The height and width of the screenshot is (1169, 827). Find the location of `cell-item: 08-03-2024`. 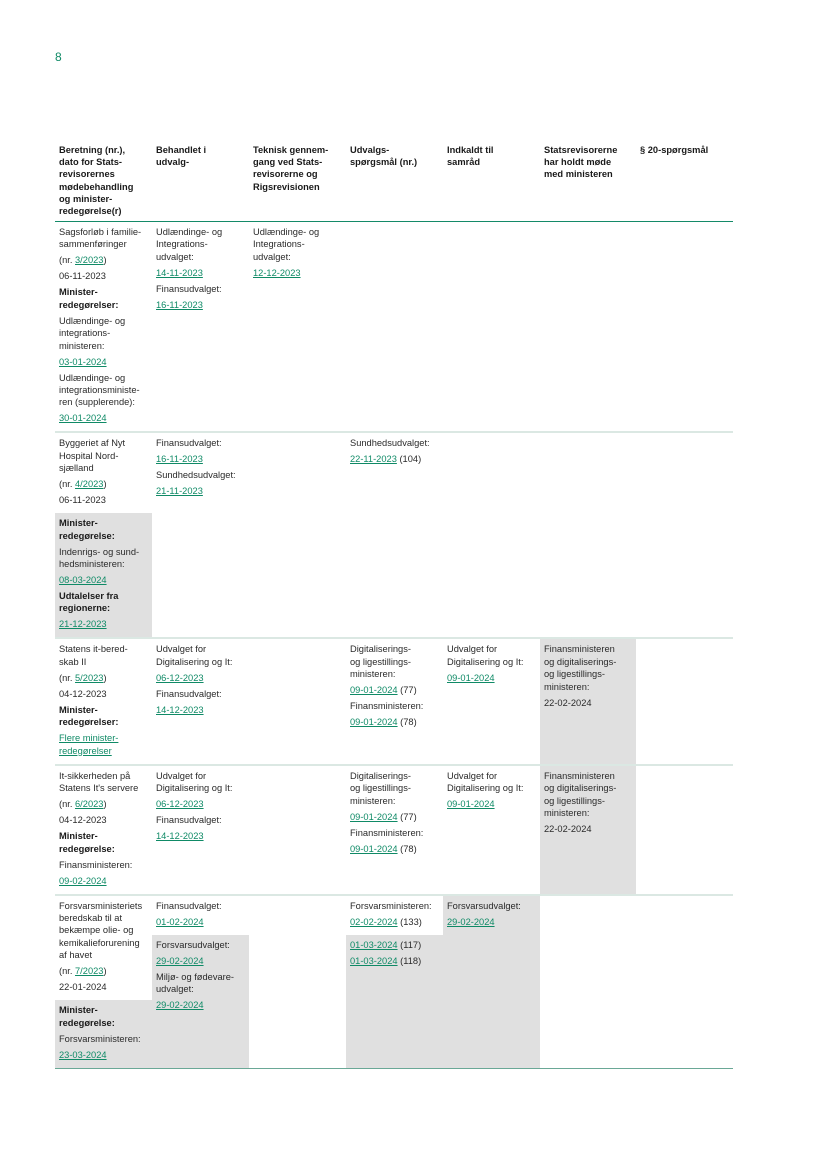

cell-item: 08-03-2024 is located at coordinates (103, 580).